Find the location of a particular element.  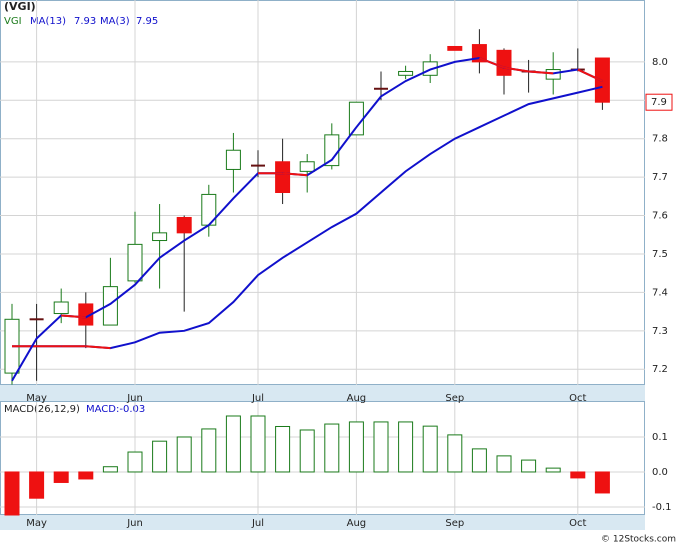

y-tick-label: 8.0 is located at coordinates (660, 62).